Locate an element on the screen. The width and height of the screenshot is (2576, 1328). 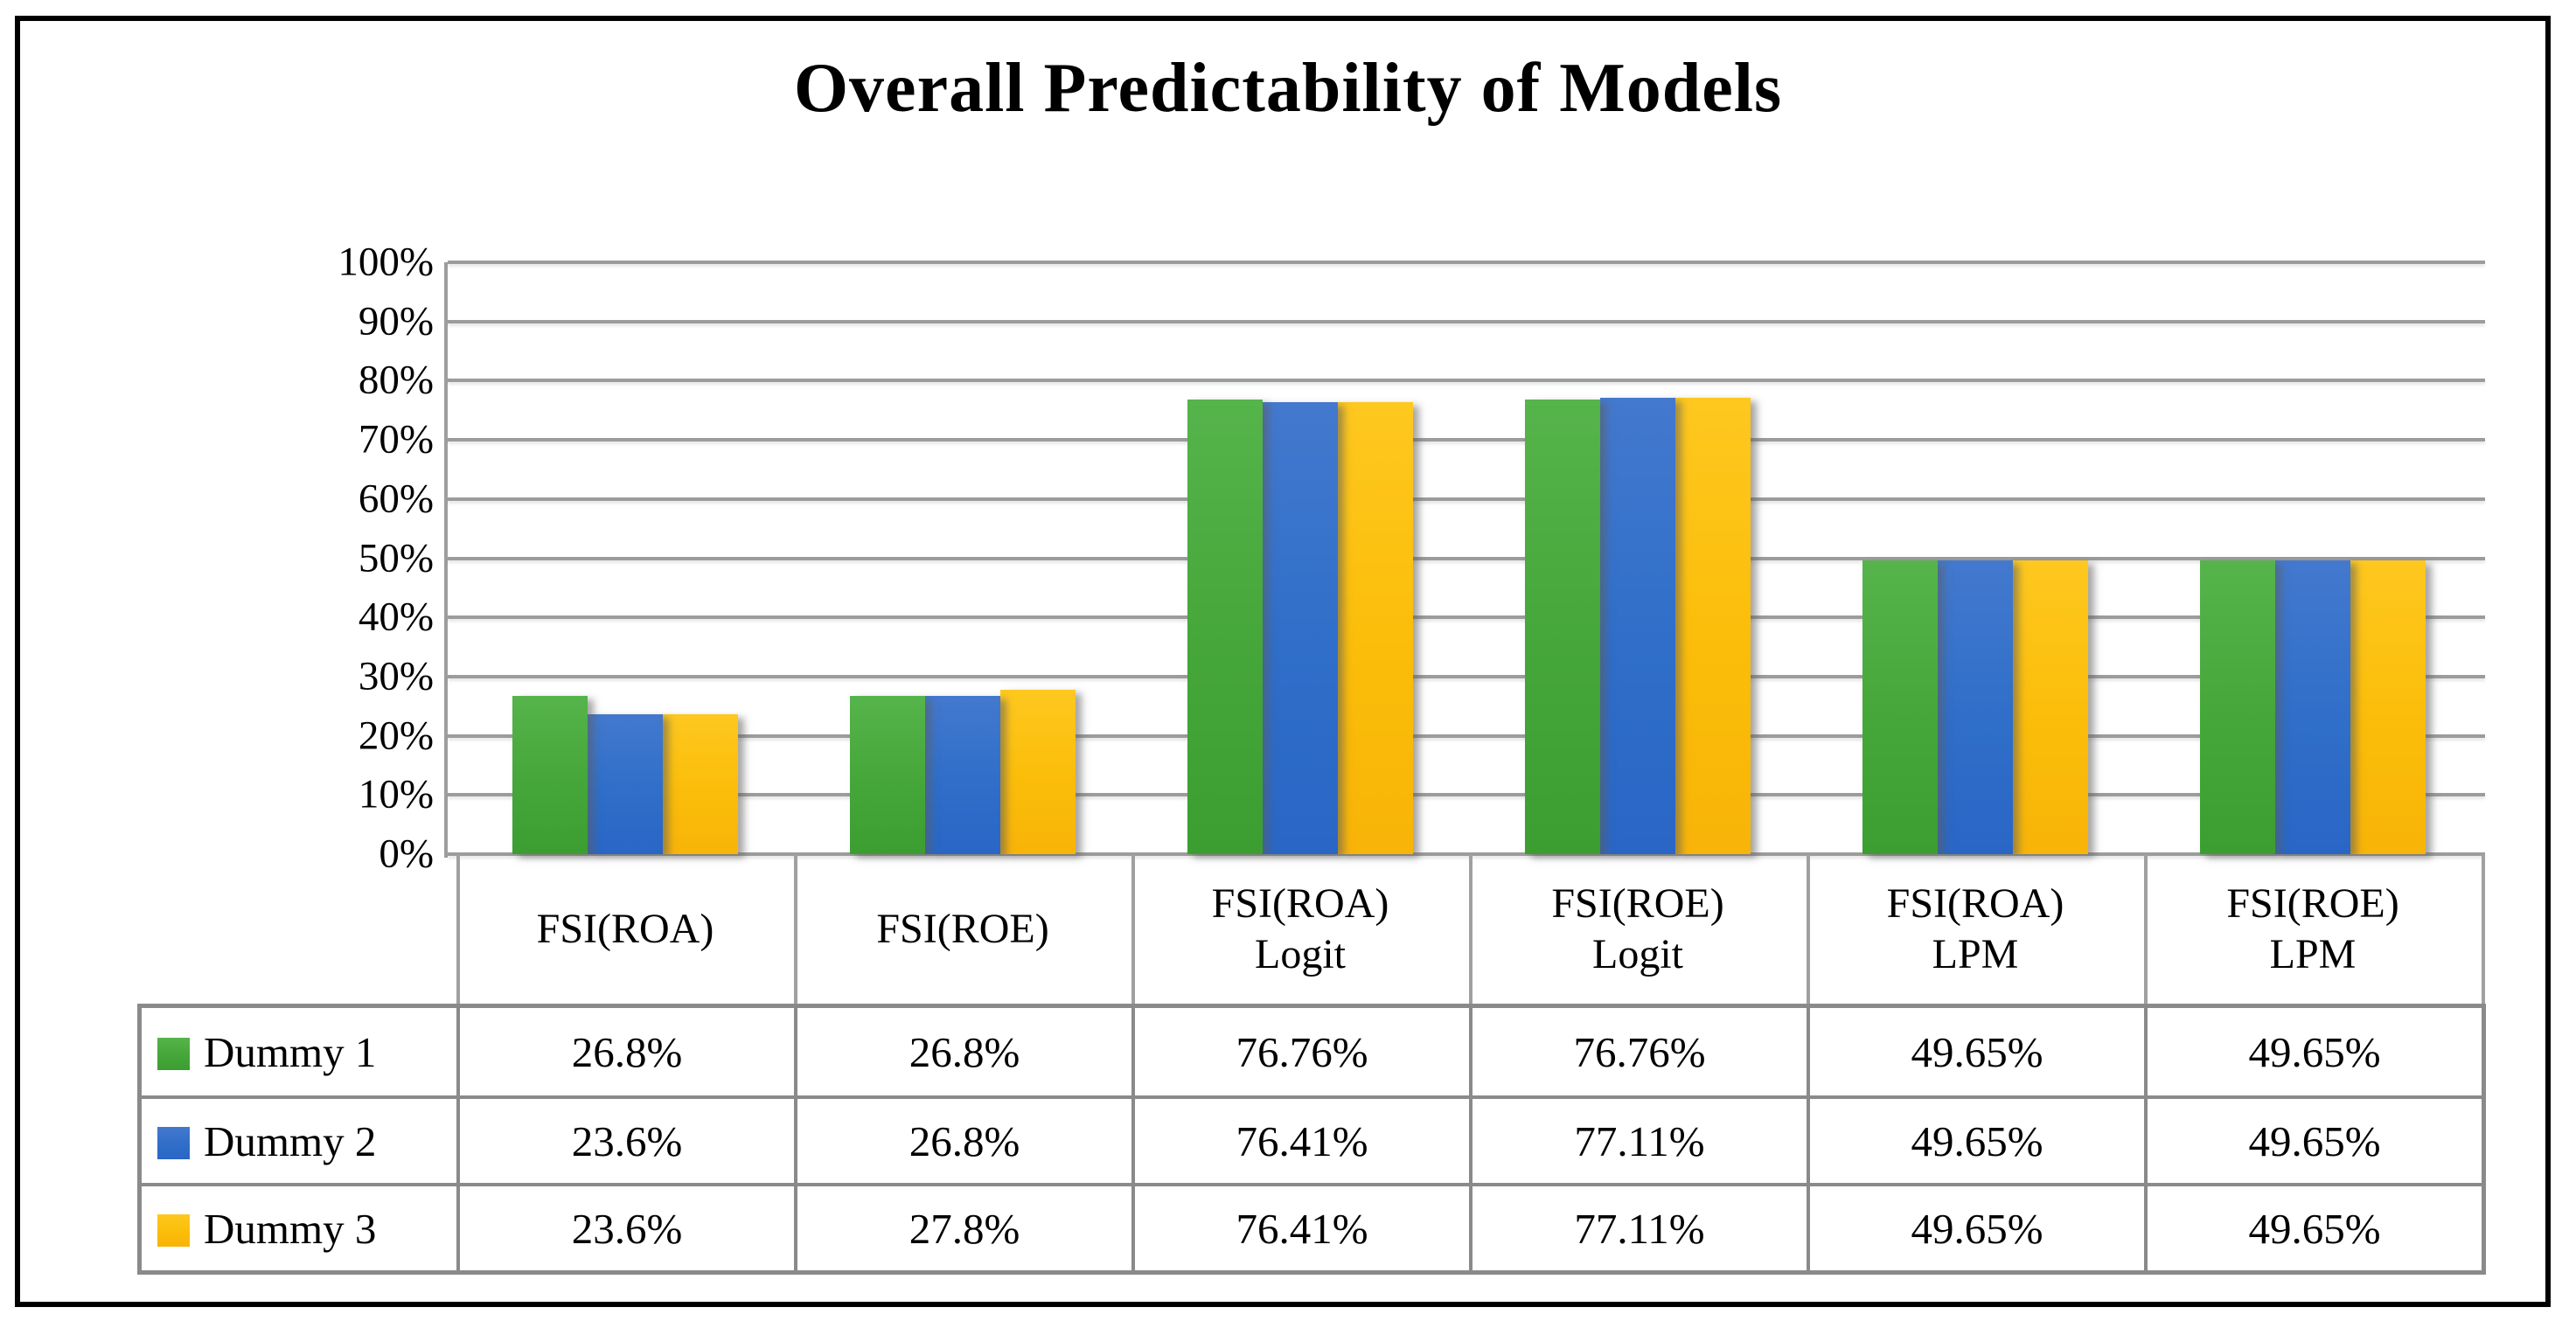
category-label: FSI(ROE) Logit is located at coordinates (1638, 929).